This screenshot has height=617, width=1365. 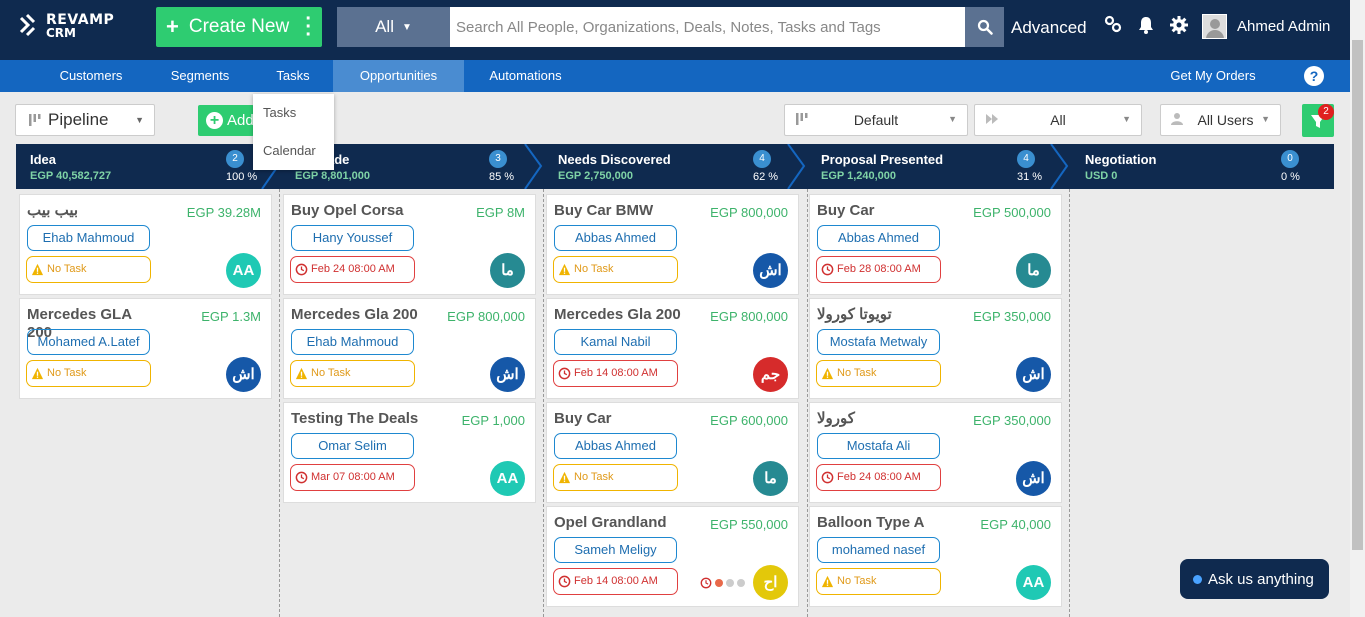 I want to click on nav-opportunities: Opportunities, so click(x=398, y=76).